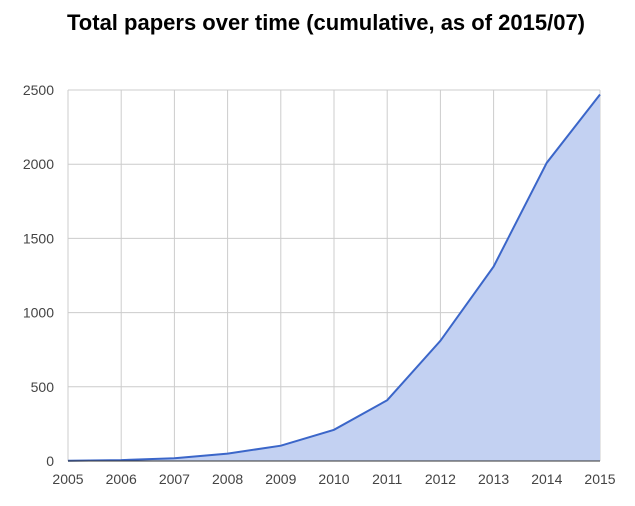  I want to click on x-tick-label: 2015, so click(599, 479).